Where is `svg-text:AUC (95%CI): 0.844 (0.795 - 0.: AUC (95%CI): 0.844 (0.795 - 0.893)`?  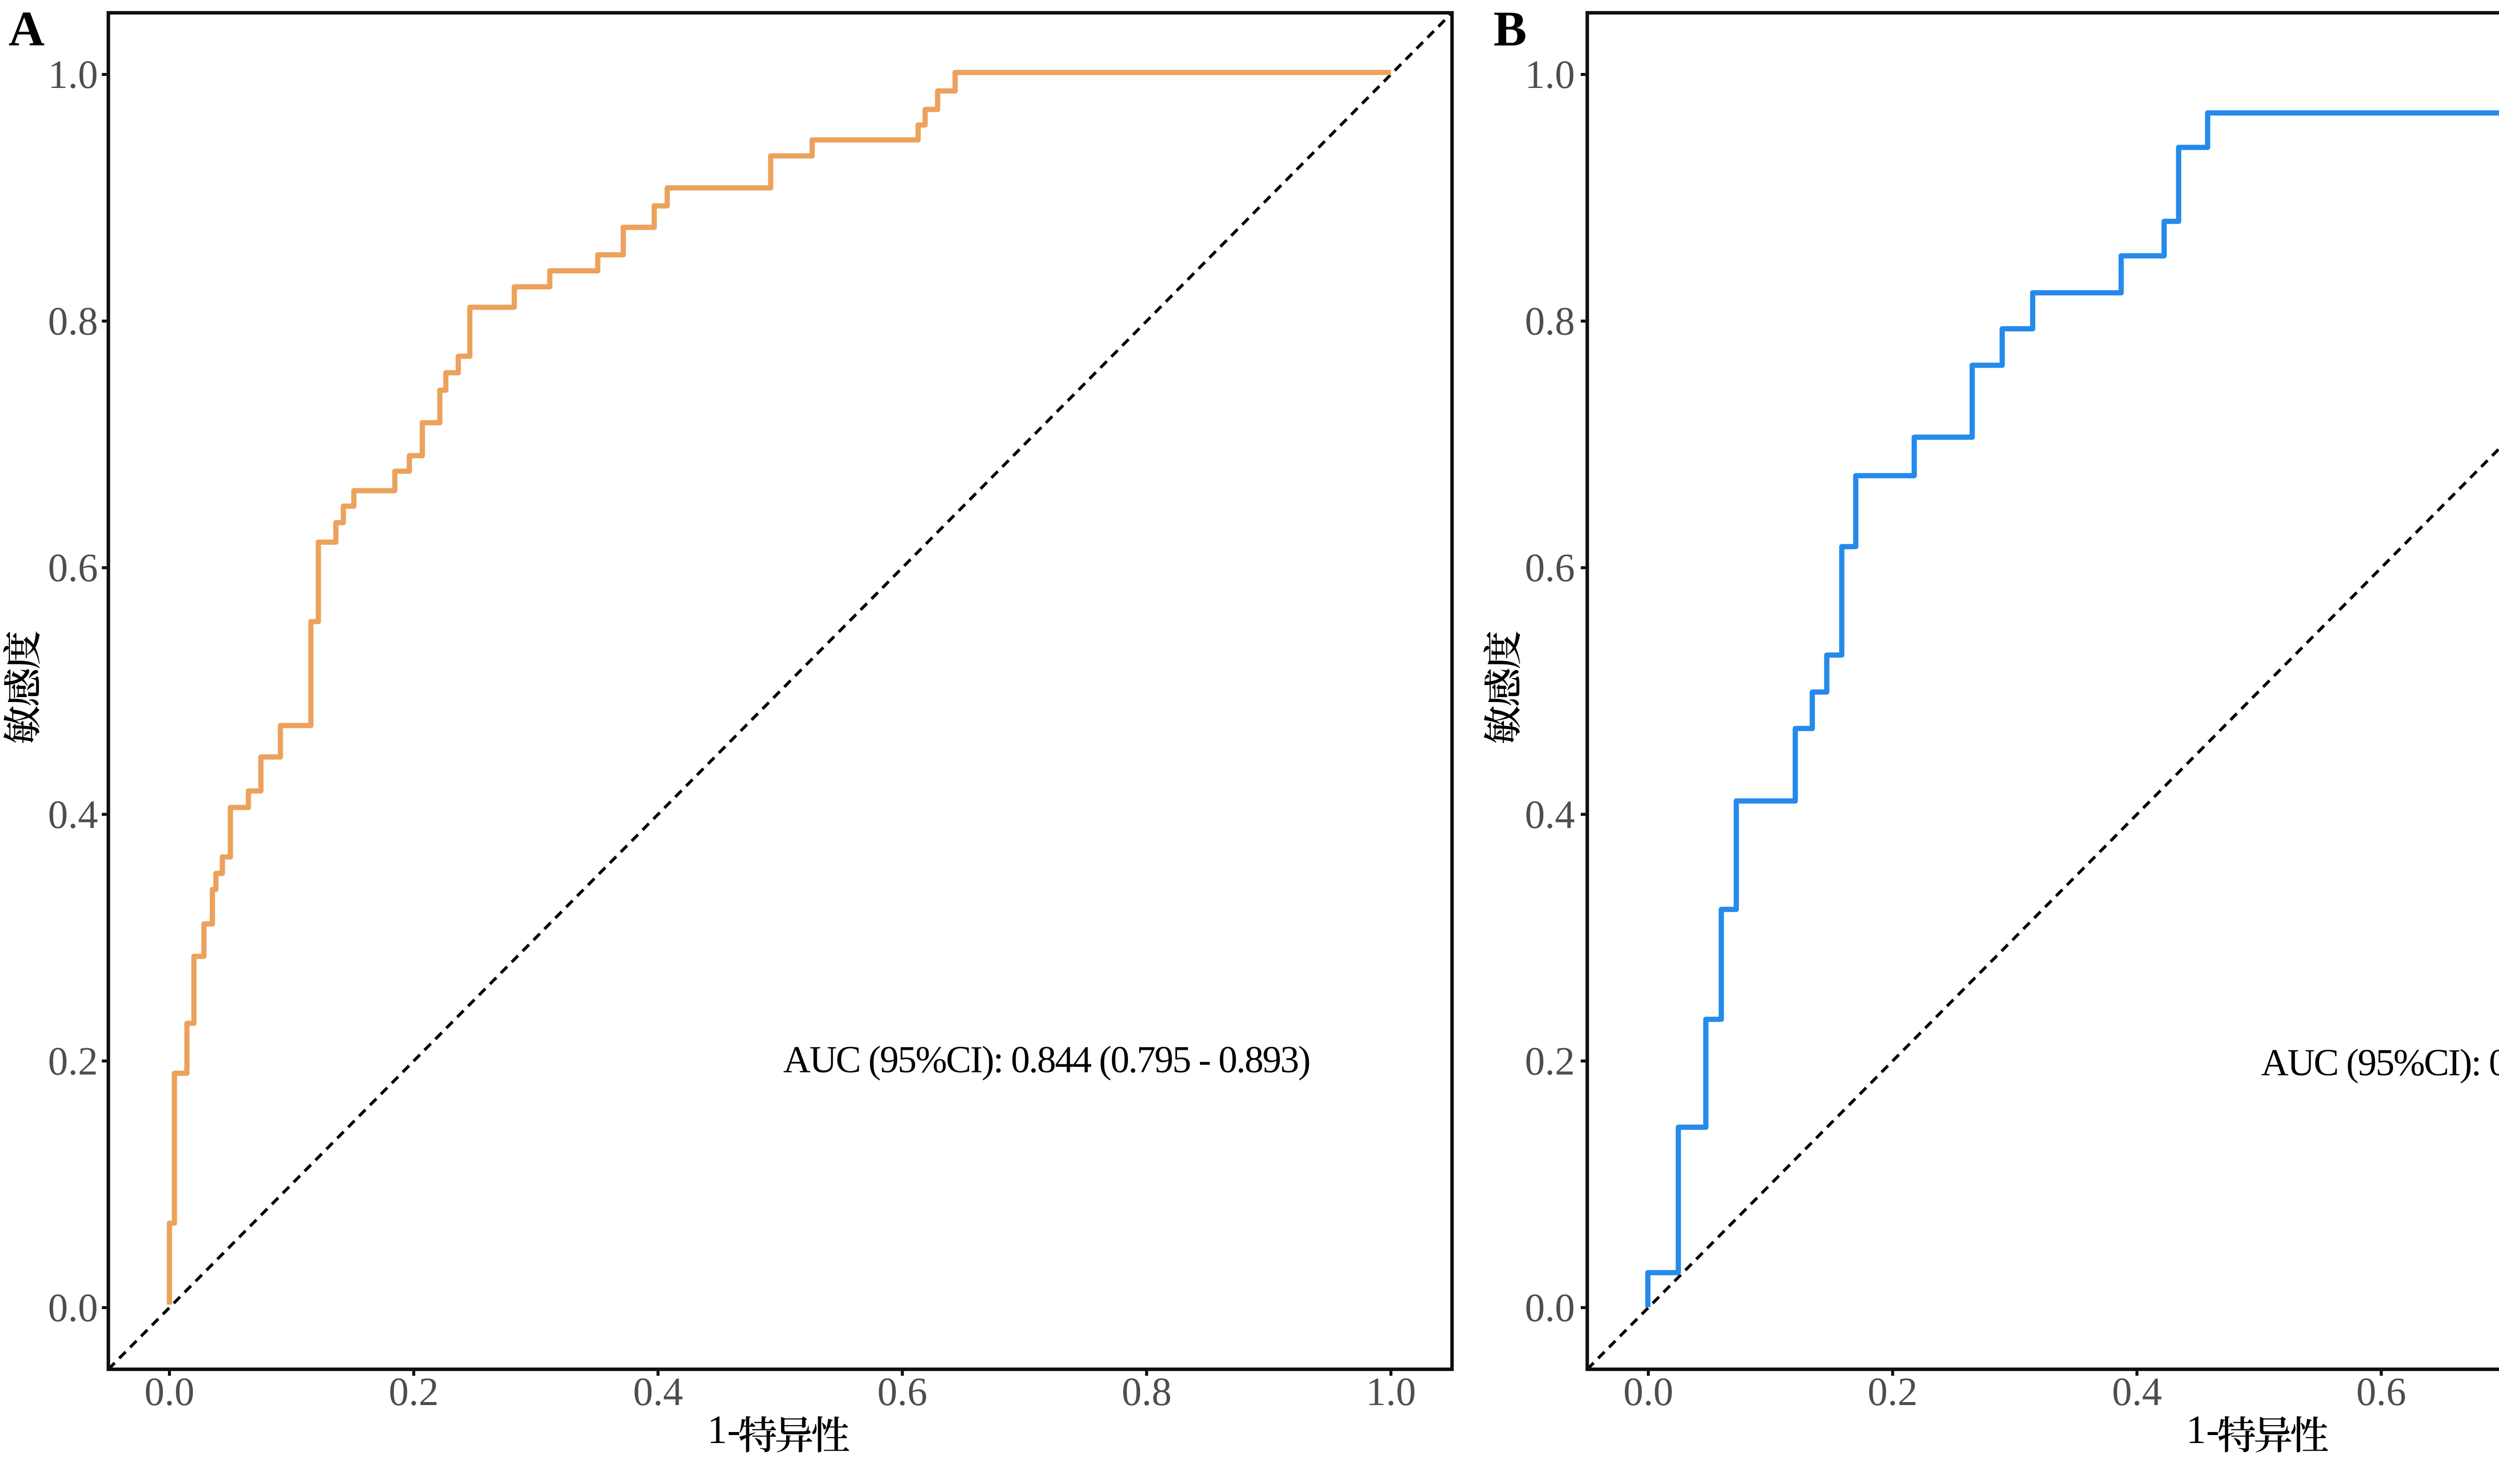 svg-text:AUC (95%CI): 0.844 (0.795 - 0.: AUC (95%CI): 0.844 (0.795 - 0.893) is located at coordinates (1046, 1060).